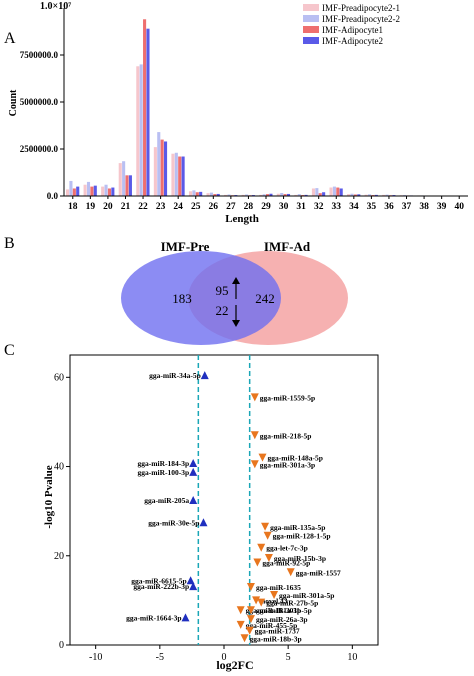 The height and width of the screenshot is (676, 474). I want to click on point-label: gga-miR-222b-3p, so click(161, 586).